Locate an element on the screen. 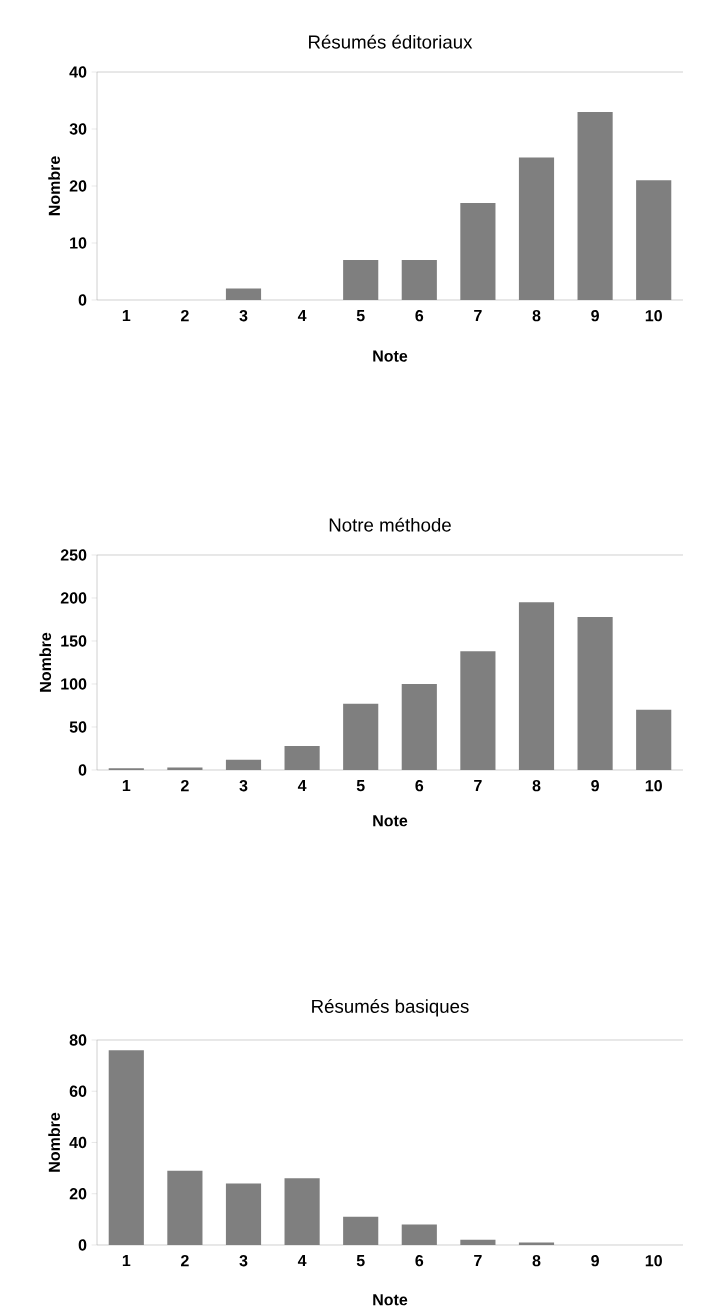 The height and width of the screenshot is (1315, 702). y-tick-label: 200 is located at coordinates (73, 598).